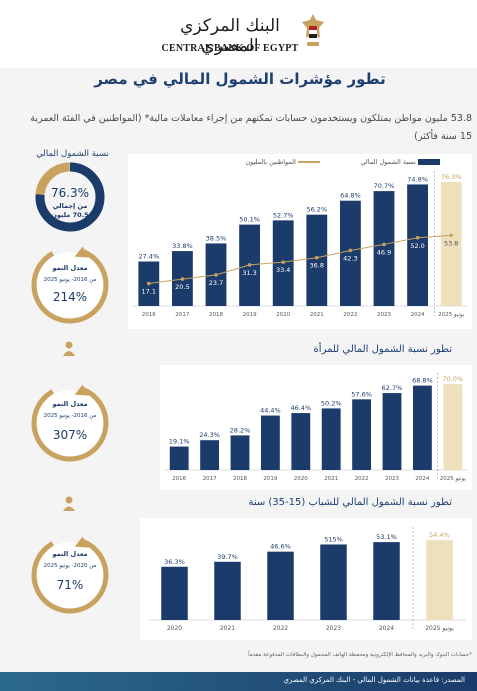 The height and width of the screenshot is (691, 477). What do you see at coordinates (72, 154) in the screenshot?
I see `side-panel-title: نسبة الشمول المالي` at bounding box center [72, 154].